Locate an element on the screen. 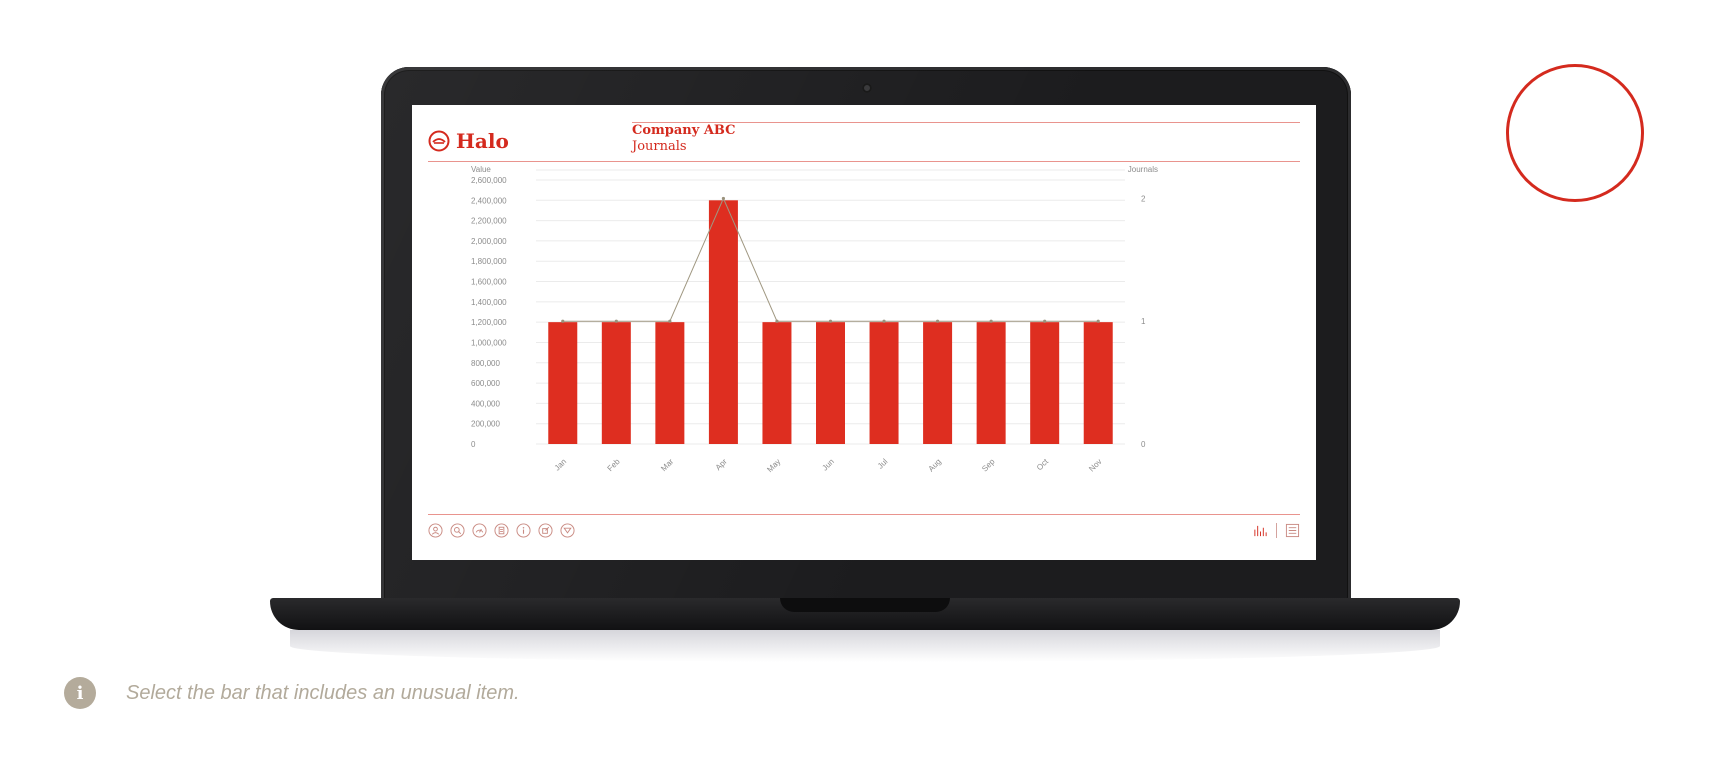  x-tick-label: Sep is located at coordinates (988, 465).